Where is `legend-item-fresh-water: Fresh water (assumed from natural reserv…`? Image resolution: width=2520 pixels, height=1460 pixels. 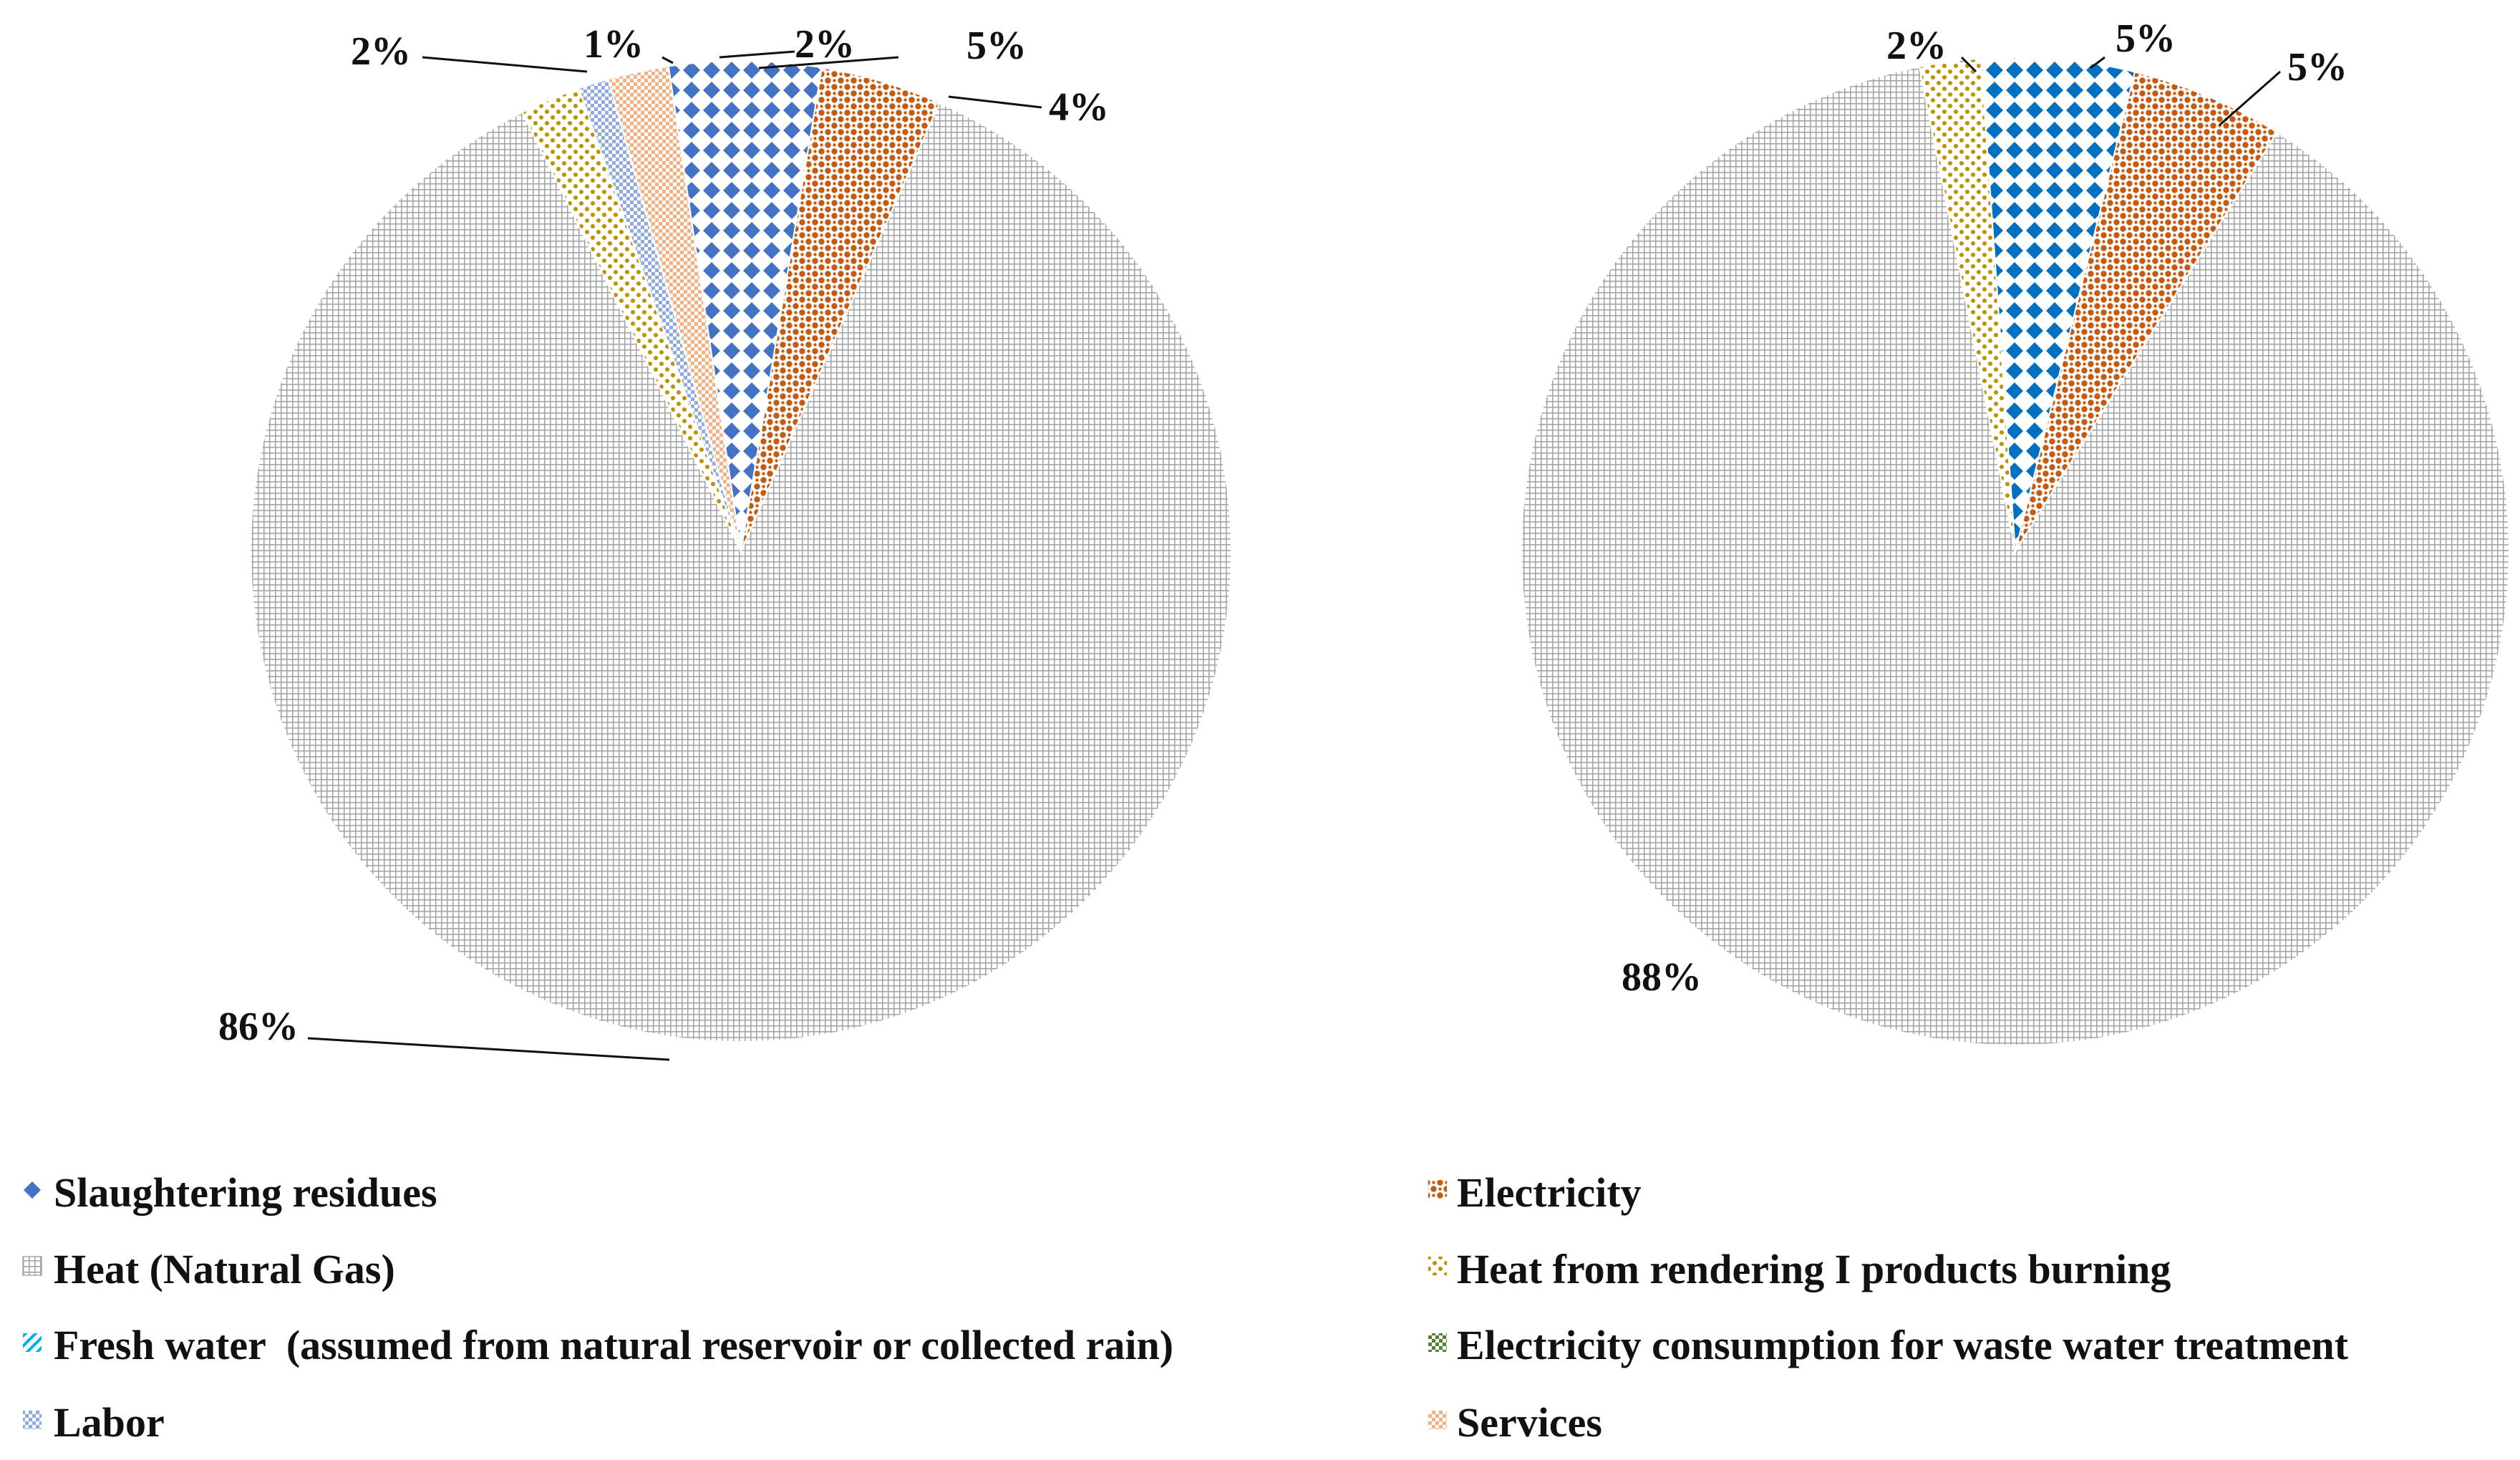
legend-item-fresh-water: Fresh water (assumed from natural reserv… is located at coordinates (598, 1345).